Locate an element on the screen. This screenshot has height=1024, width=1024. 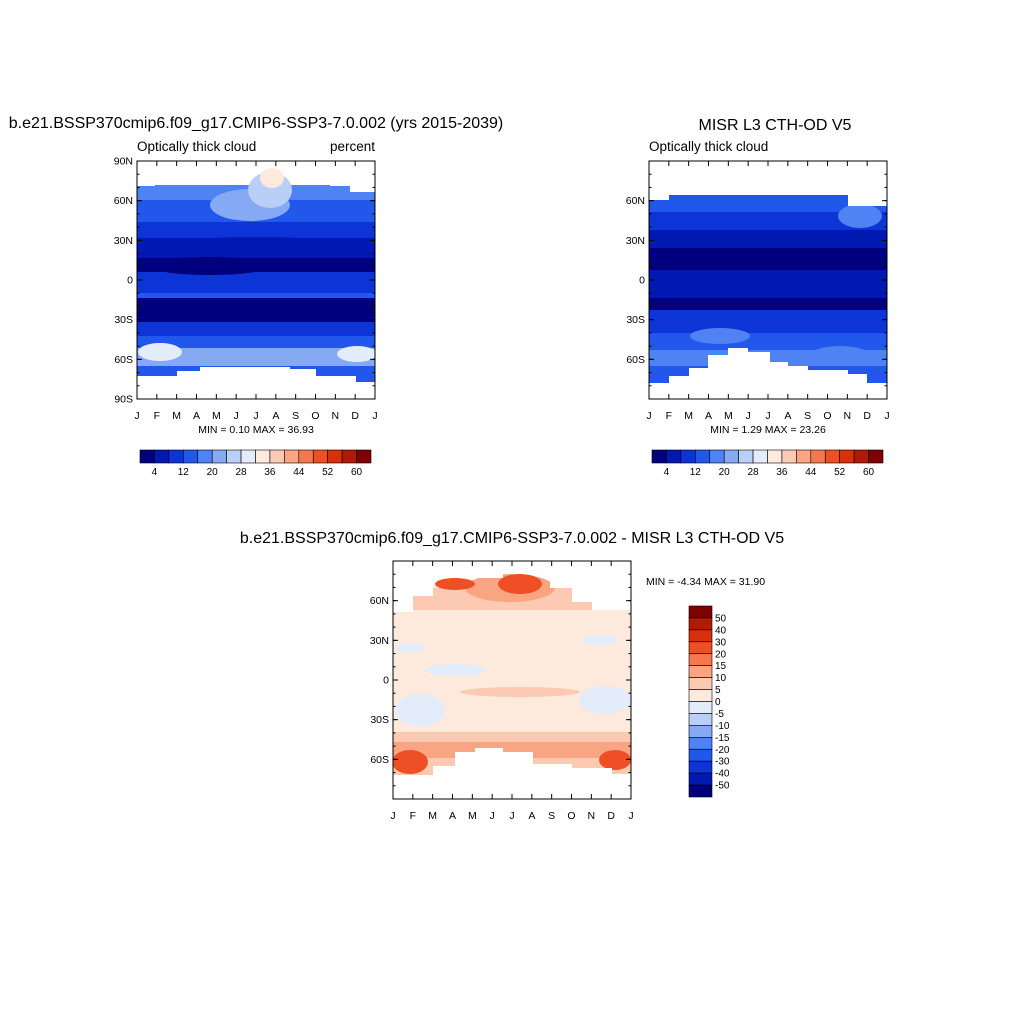
colorbar-label: -40 is located at coordinates (722, 774).